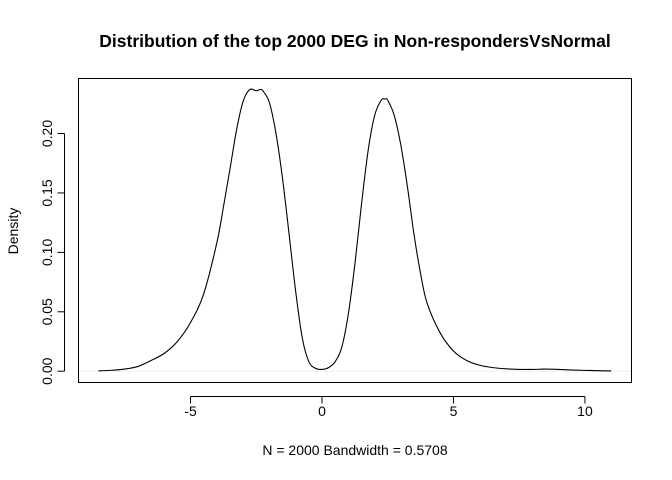 This screenshot has height=480, width=672. What do you see at coordinates (47, 133) in the screenshot?
I see `y-tick-label: 0.20` at bounding box center [47, 133].